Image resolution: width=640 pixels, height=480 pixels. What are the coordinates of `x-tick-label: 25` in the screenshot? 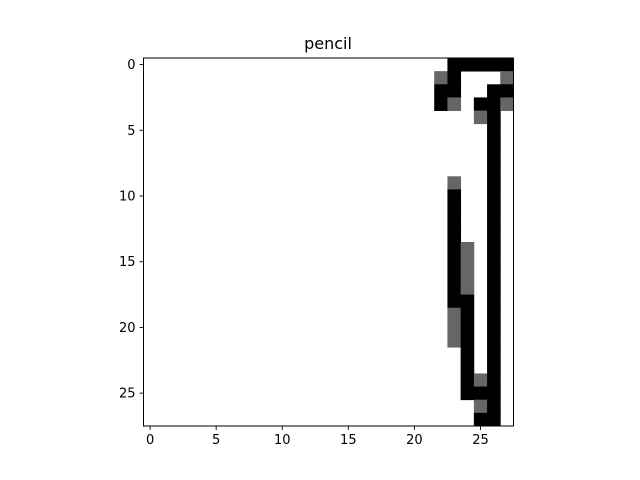 It's located at (480, 440).